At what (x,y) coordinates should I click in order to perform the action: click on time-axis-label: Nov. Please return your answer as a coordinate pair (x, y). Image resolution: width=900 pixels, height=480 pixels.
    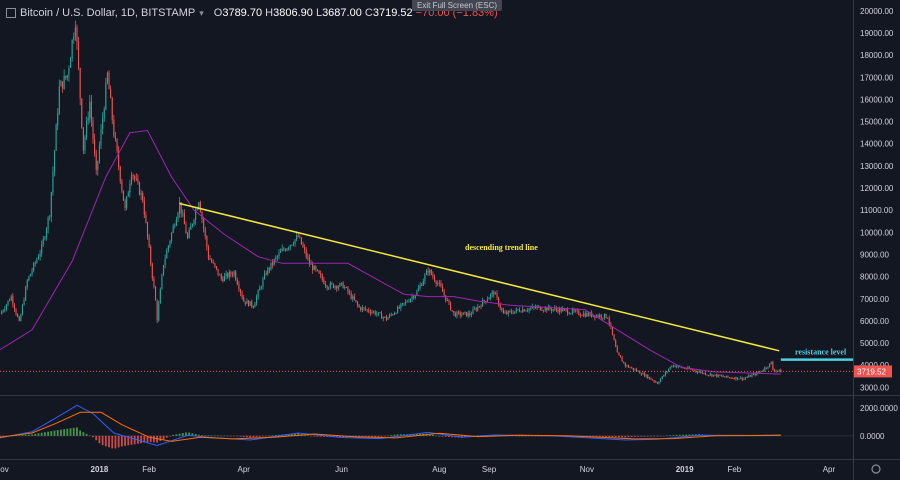
    Looking at the image, I should click on (4, 469).